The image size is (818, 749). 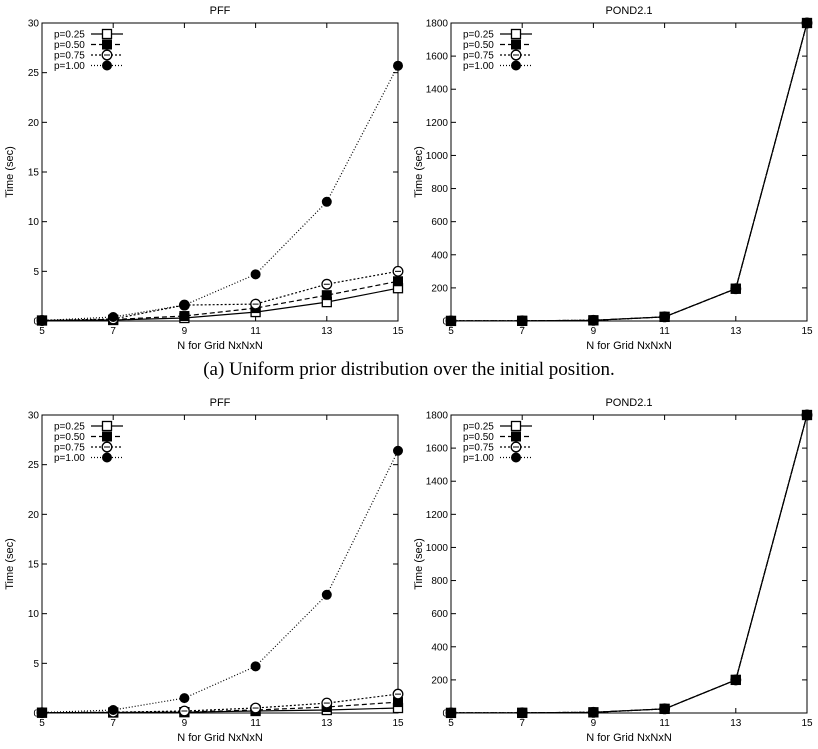 What do you see at coordinates (69, 427) in the screenshot?
I see `legend-label: p=0.25` at bounding box center [69, 427].